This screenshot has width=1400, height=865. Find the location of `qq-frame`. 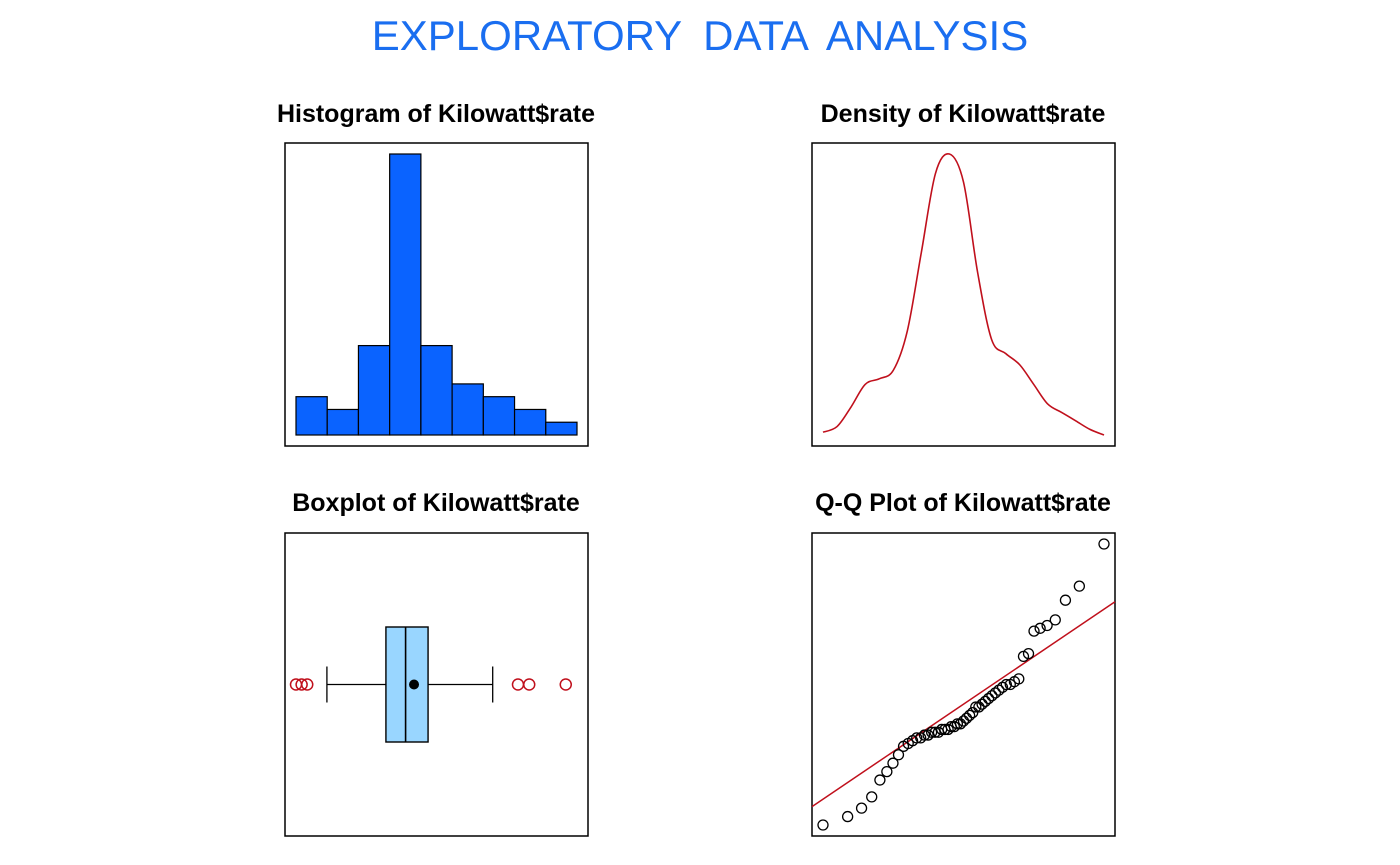

qq-frame is located at coordinates (963, 684).